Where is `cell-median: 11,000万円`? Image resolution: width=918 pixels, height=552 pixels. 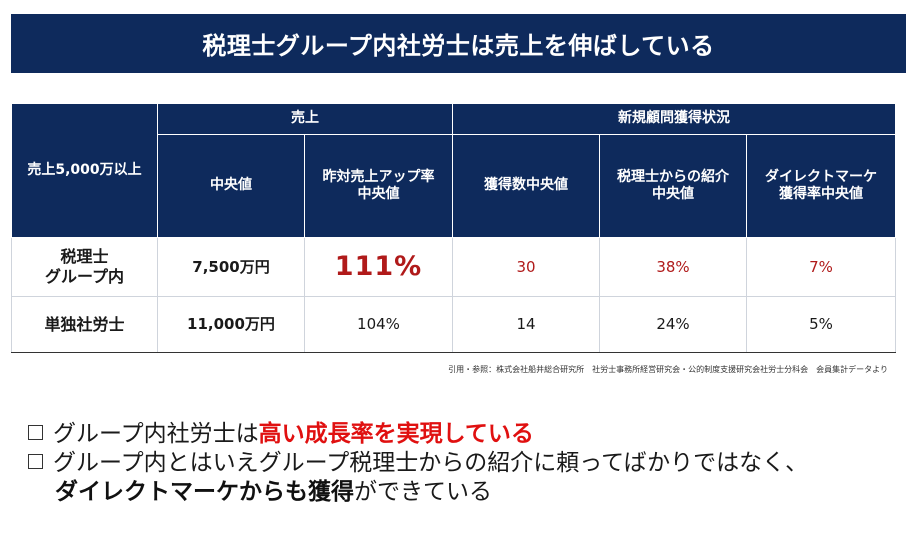
cell-median: 11,000万円 is located at coordinates (231, 324).